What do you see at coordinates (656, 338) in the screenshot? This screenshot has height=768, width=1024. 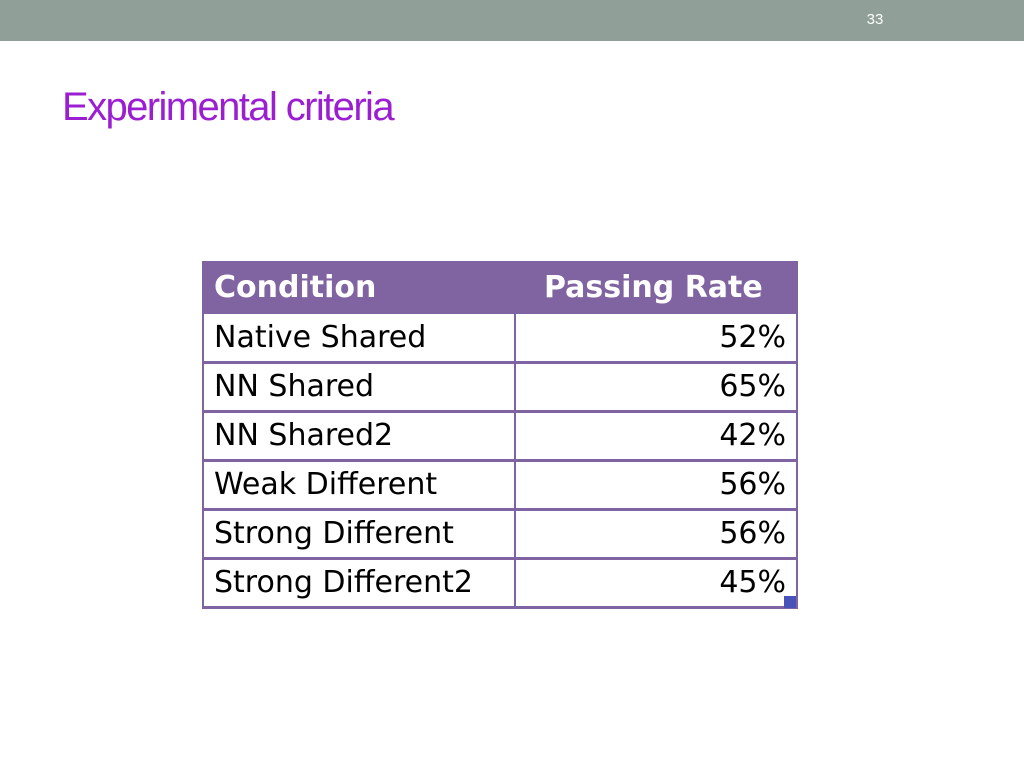 I see `cell-passing-rate: 52%` at bounding box center [656, 338].